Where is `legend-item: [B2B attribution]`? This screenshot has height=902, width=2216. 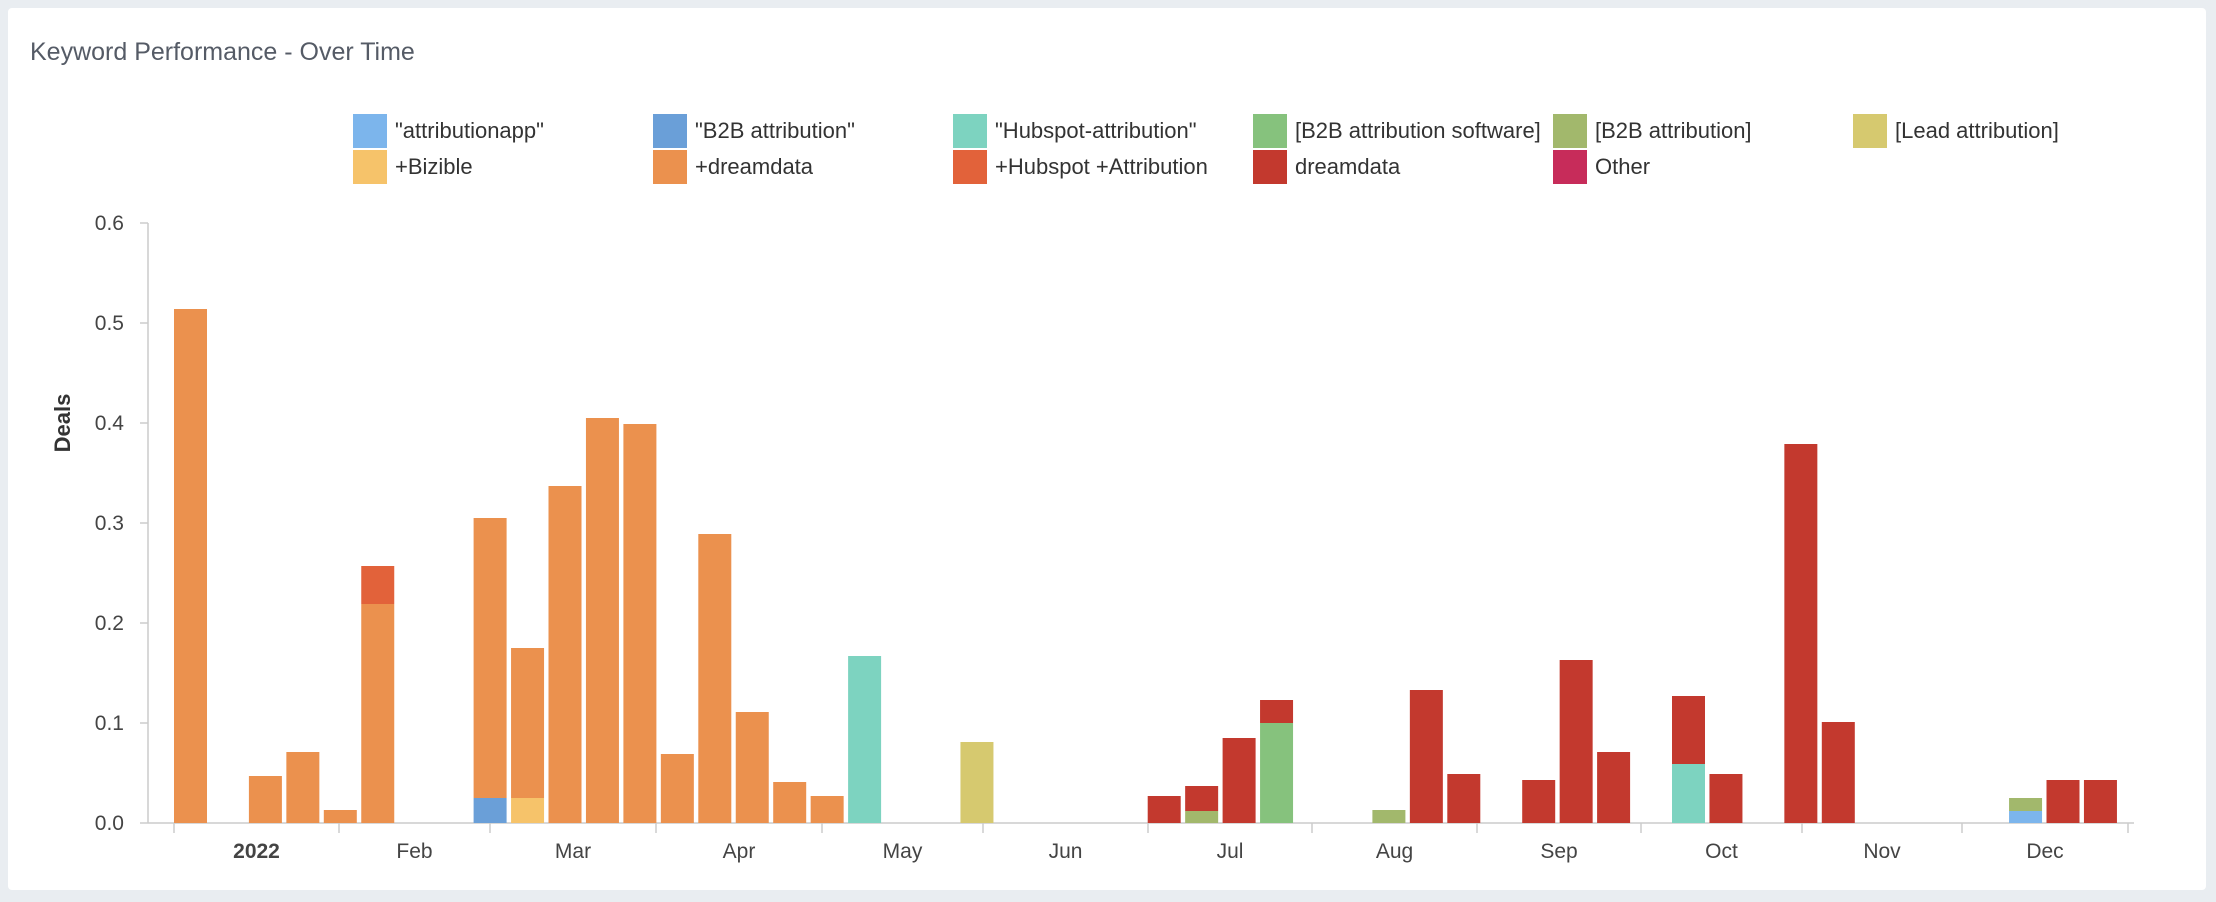 legend-item: [B2B attribution] is located at coordinates (1652, 131).